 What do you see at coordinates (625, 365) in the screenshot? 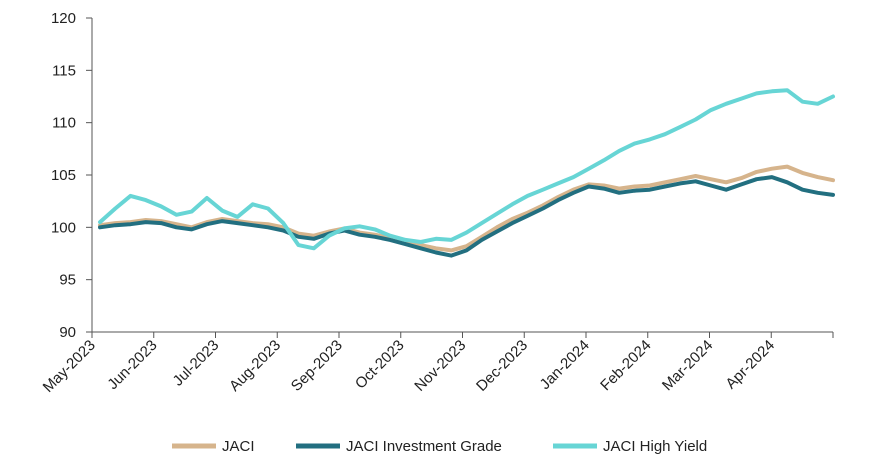
I see `x-tick-label: Feb-2024` at bounding box center [625, 365].